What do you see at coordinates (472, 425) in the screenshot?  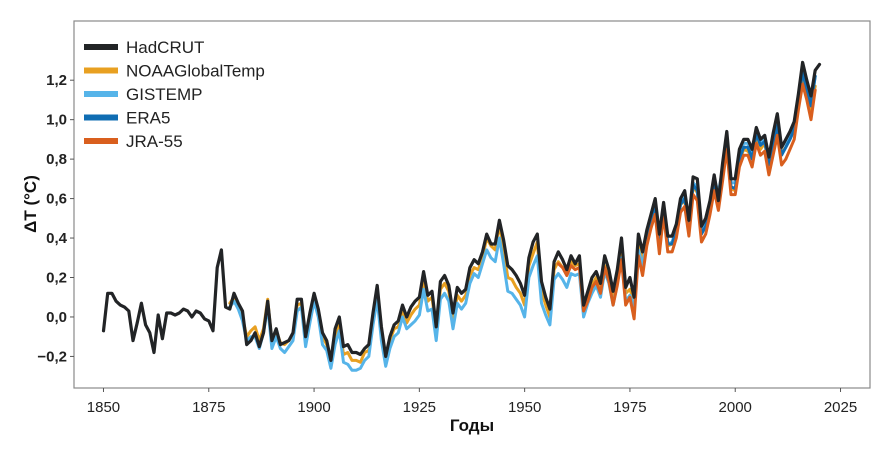 I see `x-axis-title: Годы` at bounding box center [472, 425].